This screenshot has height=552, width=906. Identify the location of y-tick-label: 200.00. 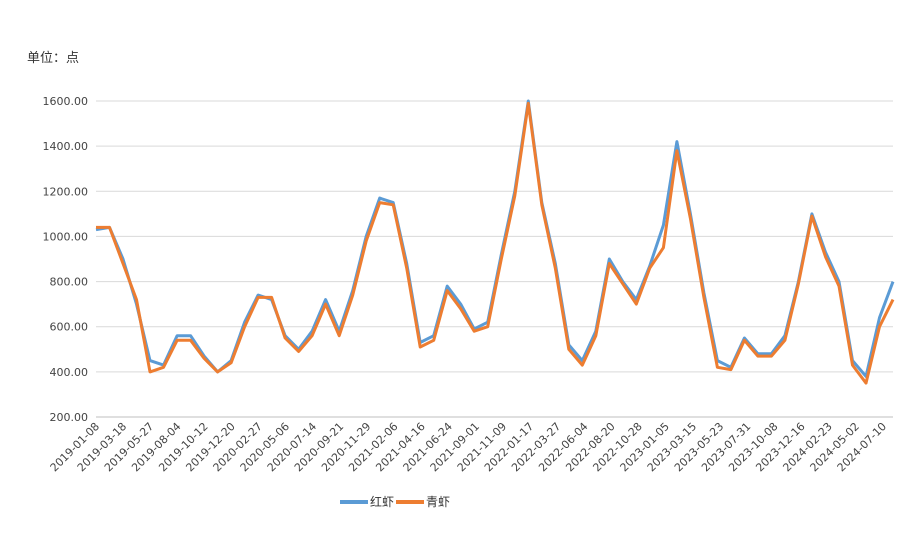
(69, 417).